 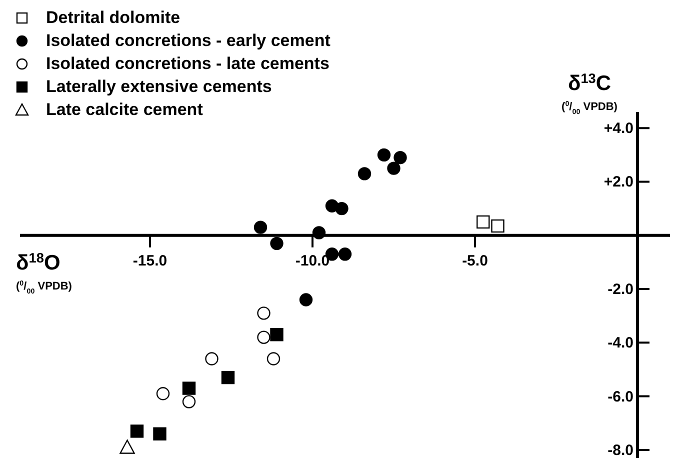 What do you see at coordinates (159, 86) in the screenshot?
I see `legend-label: Laterally extensive cements` at bounding box center [159, 86].